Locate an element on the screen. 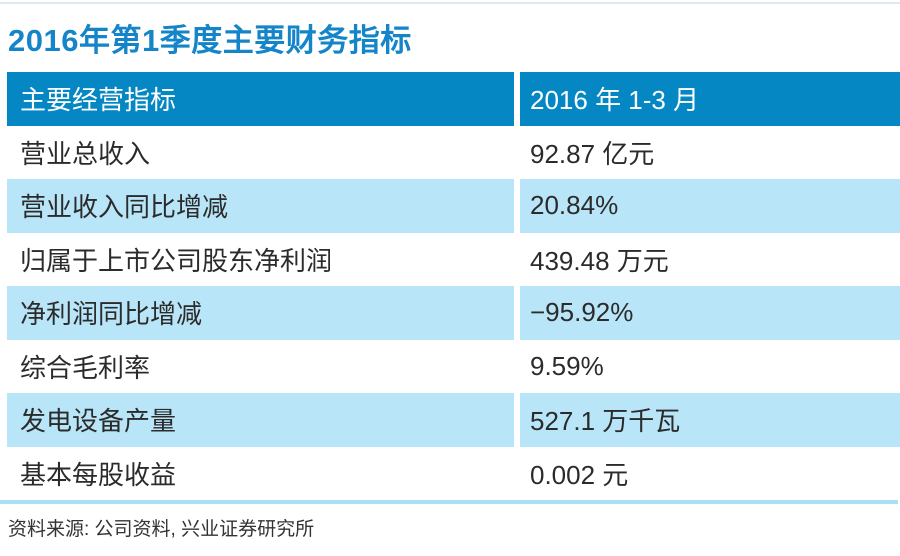 The height and width of the screenshot is (556, 900). row-label-cell: 营业总收入 is located at coordinates (260, 152).